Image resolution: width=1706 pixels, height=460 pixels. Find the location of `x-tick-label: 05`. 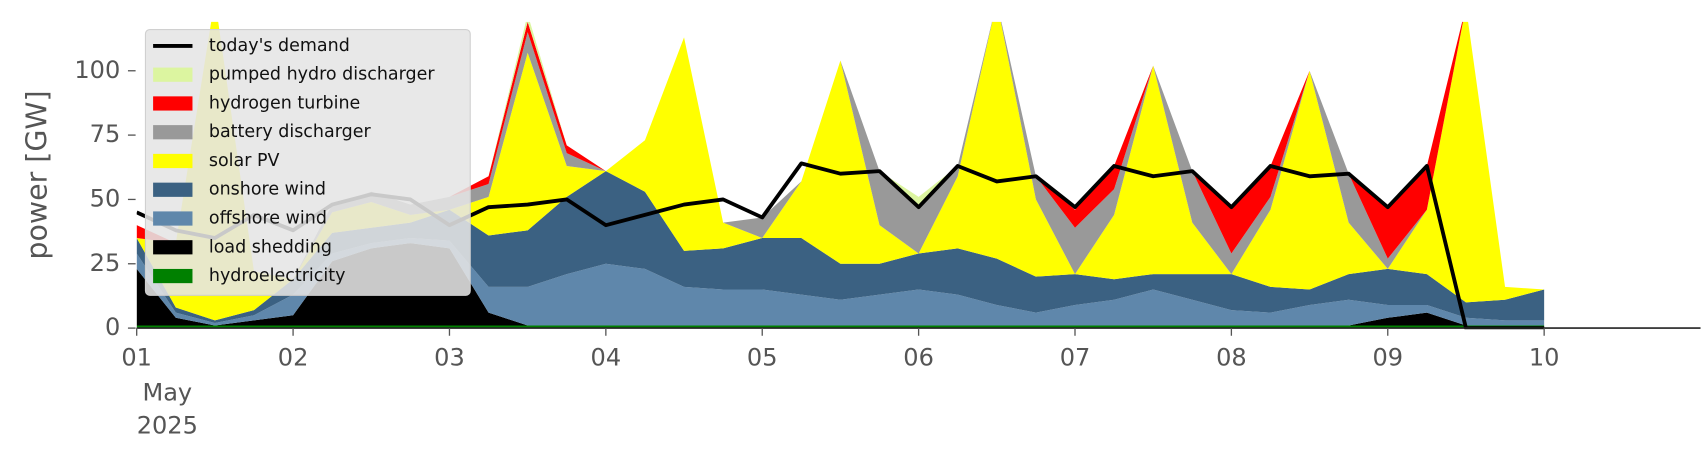

x-tick-label: 05 is located at coordinates (762, 358).